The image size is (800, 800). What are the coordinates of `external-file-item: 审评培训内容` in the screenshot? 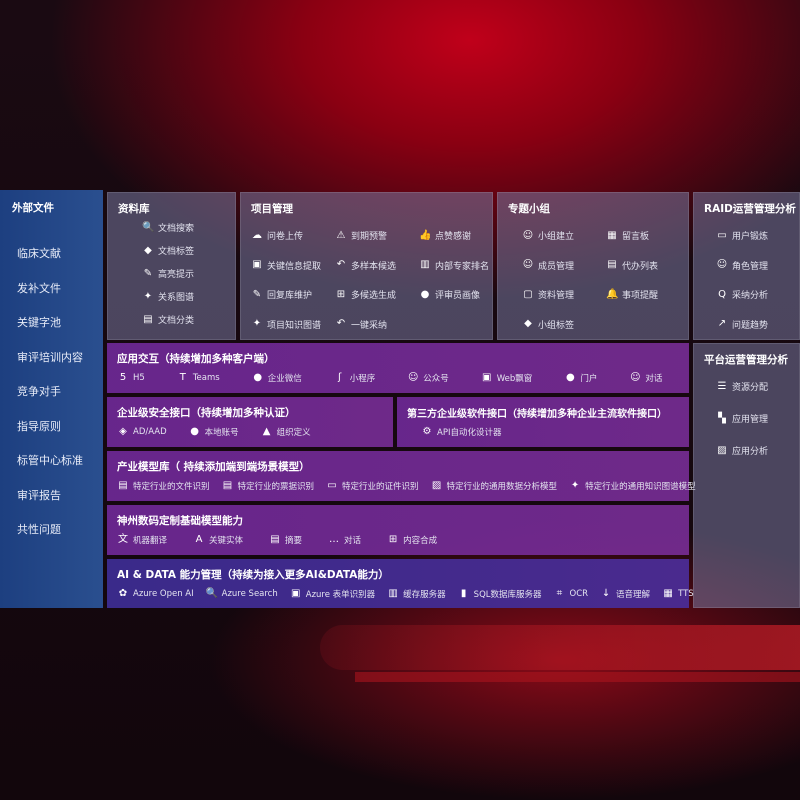 It's located at (50, 357).